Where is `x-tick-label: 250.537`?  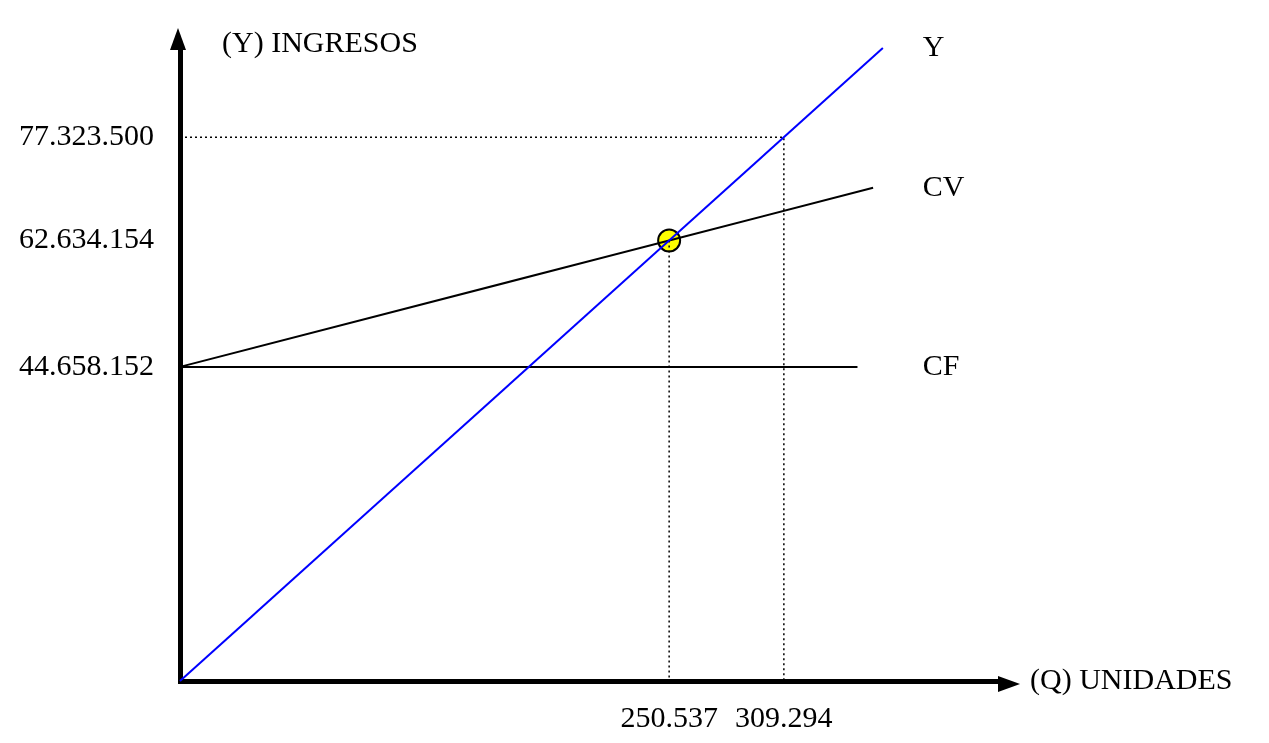
x-tick-label: 250.537 is located at coordinates (669, 716).